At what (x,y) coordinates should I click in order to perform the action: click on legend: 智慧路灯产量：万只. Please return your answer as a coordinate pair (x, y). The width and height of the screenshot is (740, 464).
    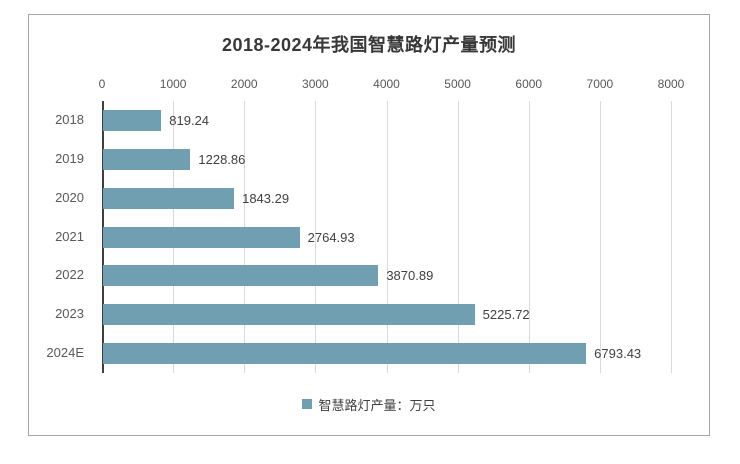
    Looking at the image, I should click on (369, 404).